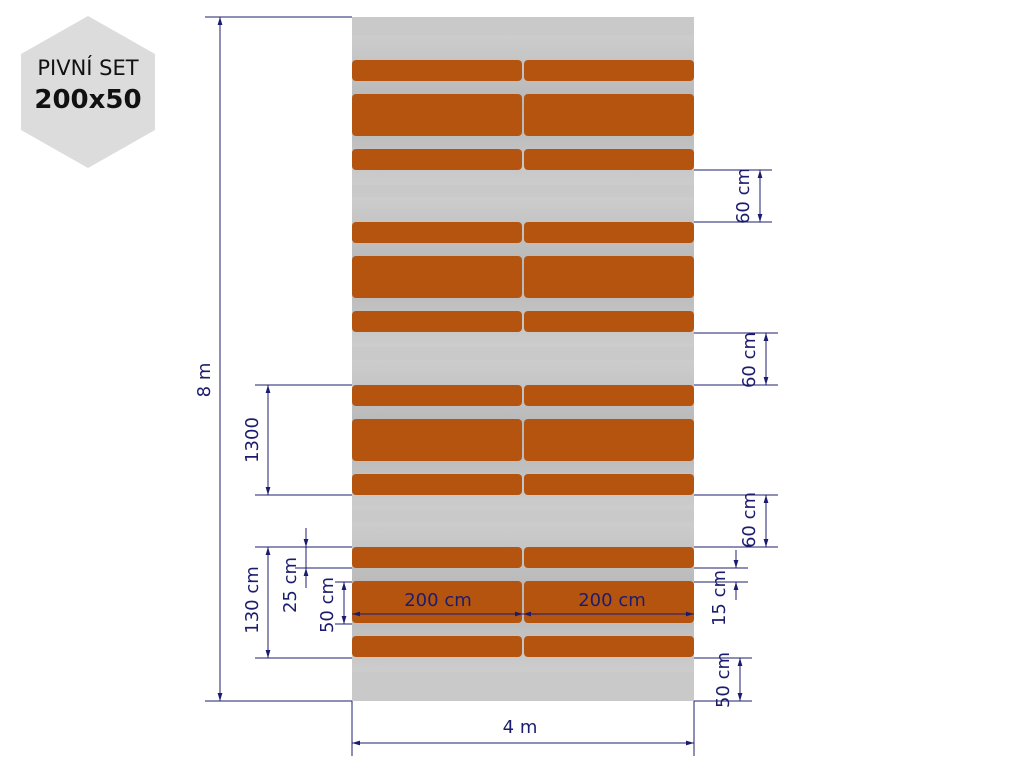 The height and width of the screenshot is (768, 1024). Describe the element at coordinates (87, 67) in the screenshot. I see `badge-title: PIVNÍ SET` at that location.